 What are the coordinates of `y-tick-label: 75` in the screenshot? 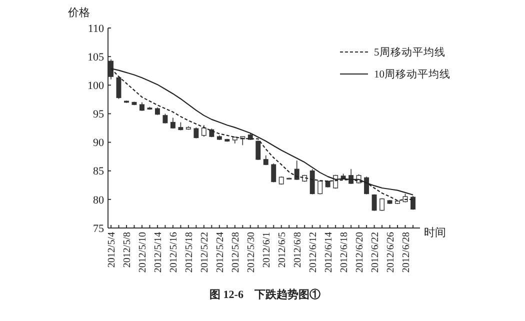 It's located at (98, 228).